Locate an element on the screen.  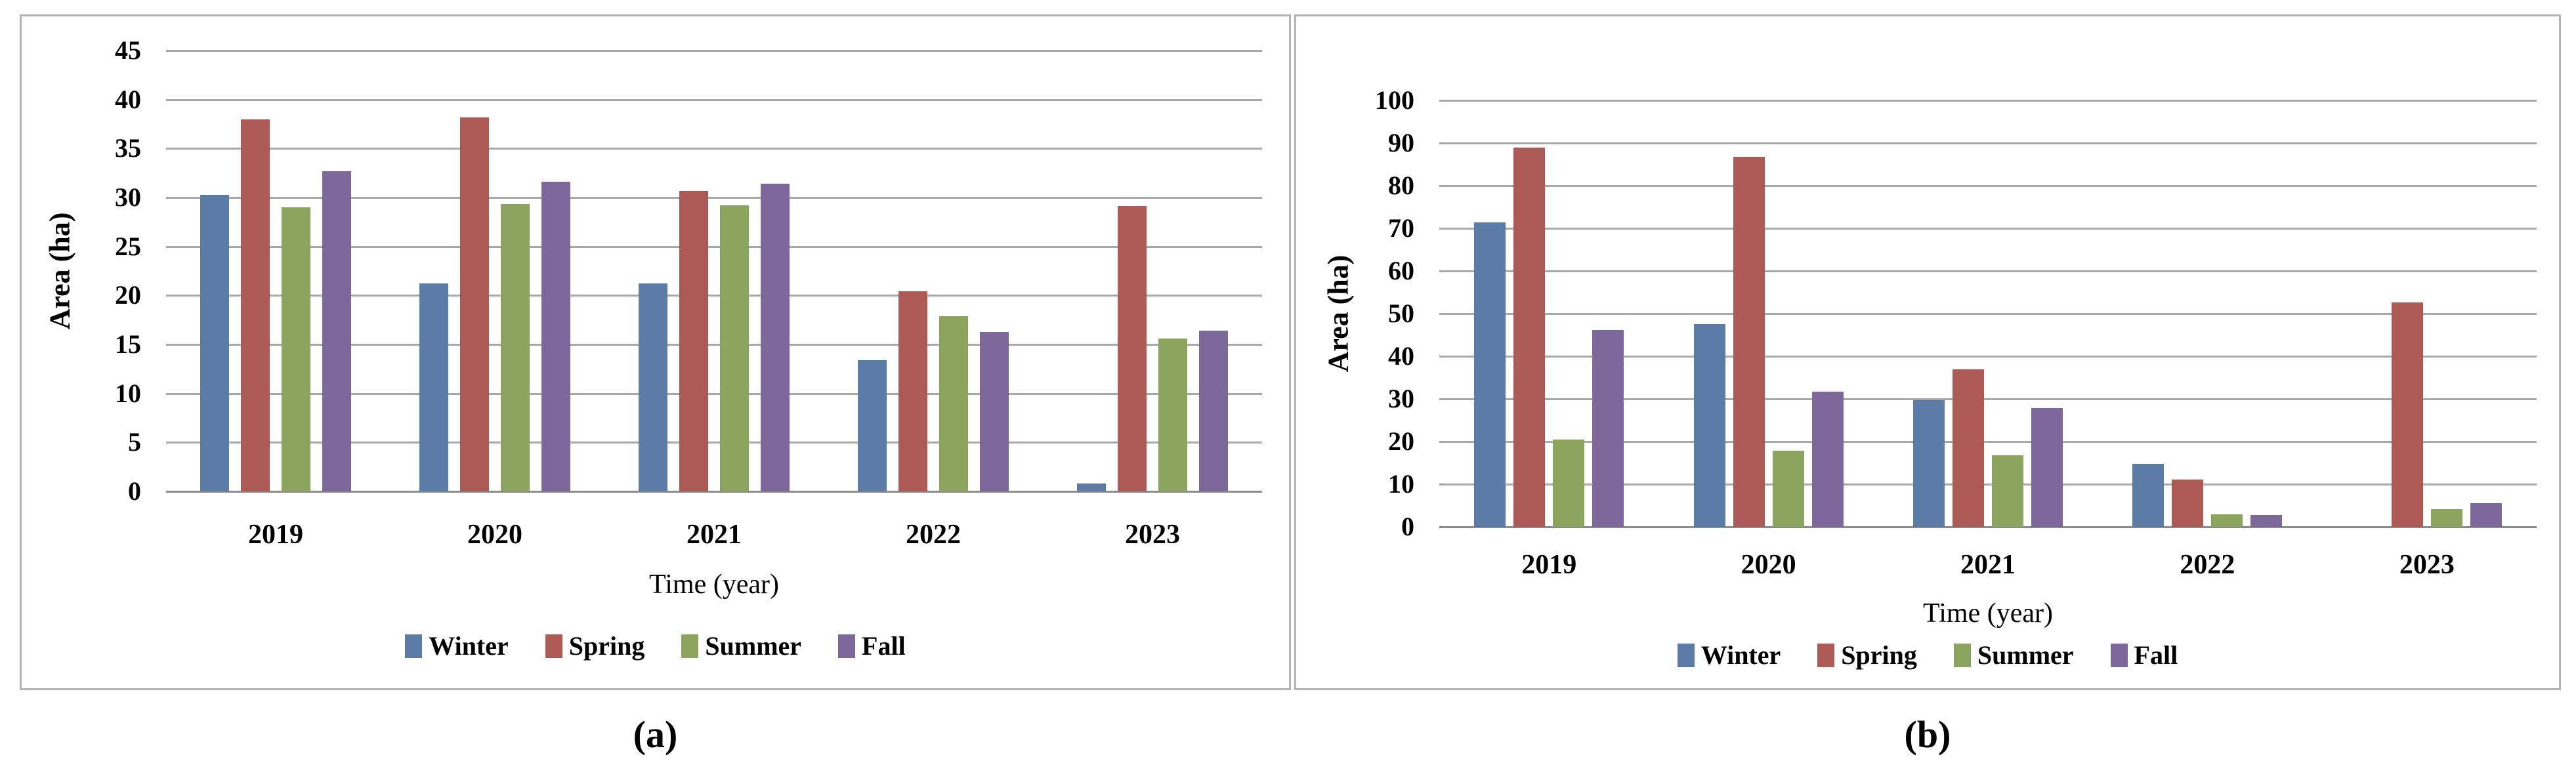
y-tick-labels: 45 40 35 30 25 20 15 10 5 0 is located at coordinates (87, 271).